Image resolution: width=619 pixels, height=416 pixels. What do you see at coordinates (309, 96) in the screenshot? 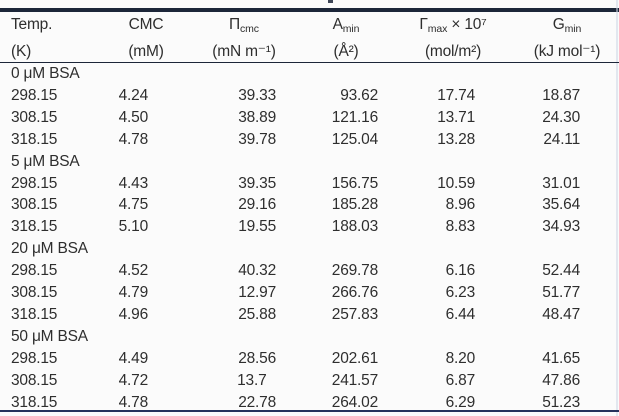
I see `data-row: 298.15 4.24 39.33 93.62 17.74 18.87` at bounding box center [309, 96].